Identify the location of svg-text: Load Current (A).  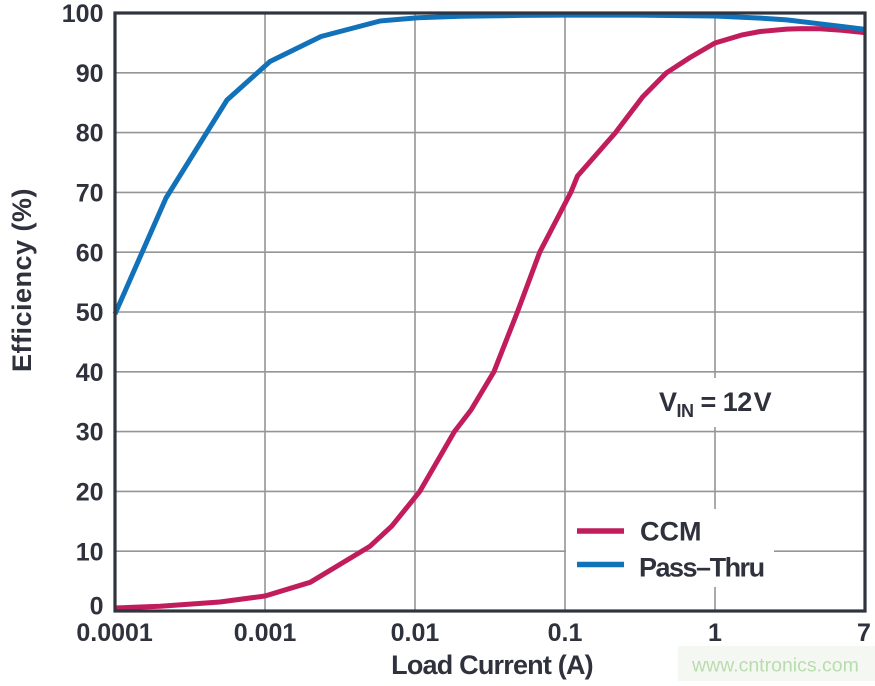
(492, 665).